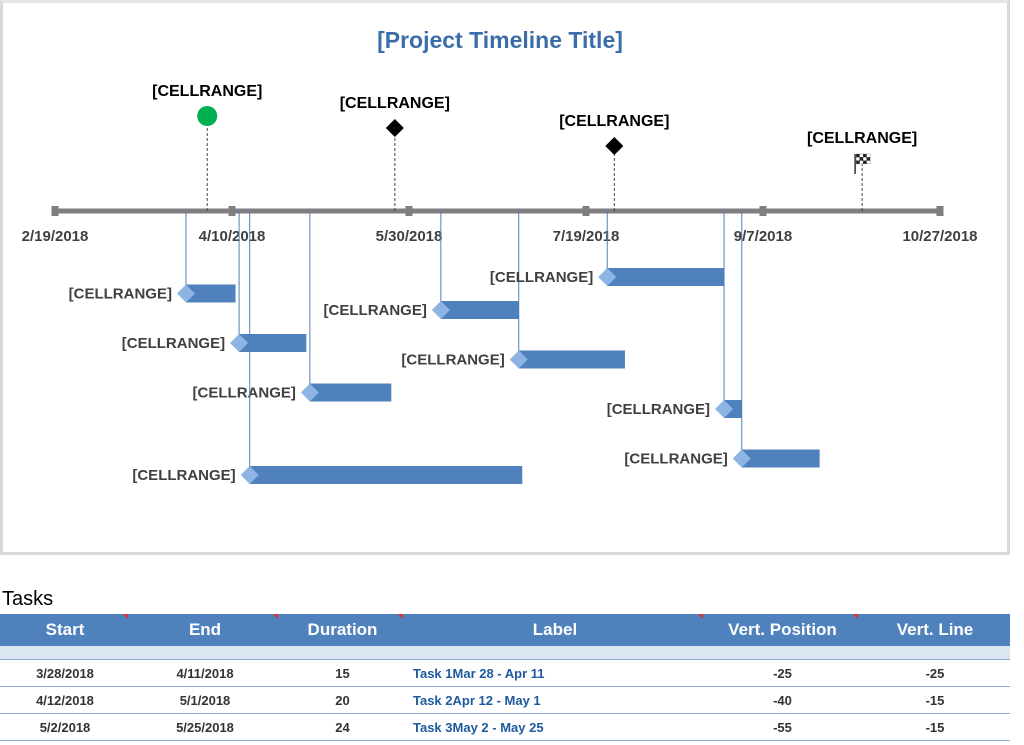 This screenshot has width=1024, height=745. I want to click on axis-tick-label: 4/10/2018, so click(232, 236).